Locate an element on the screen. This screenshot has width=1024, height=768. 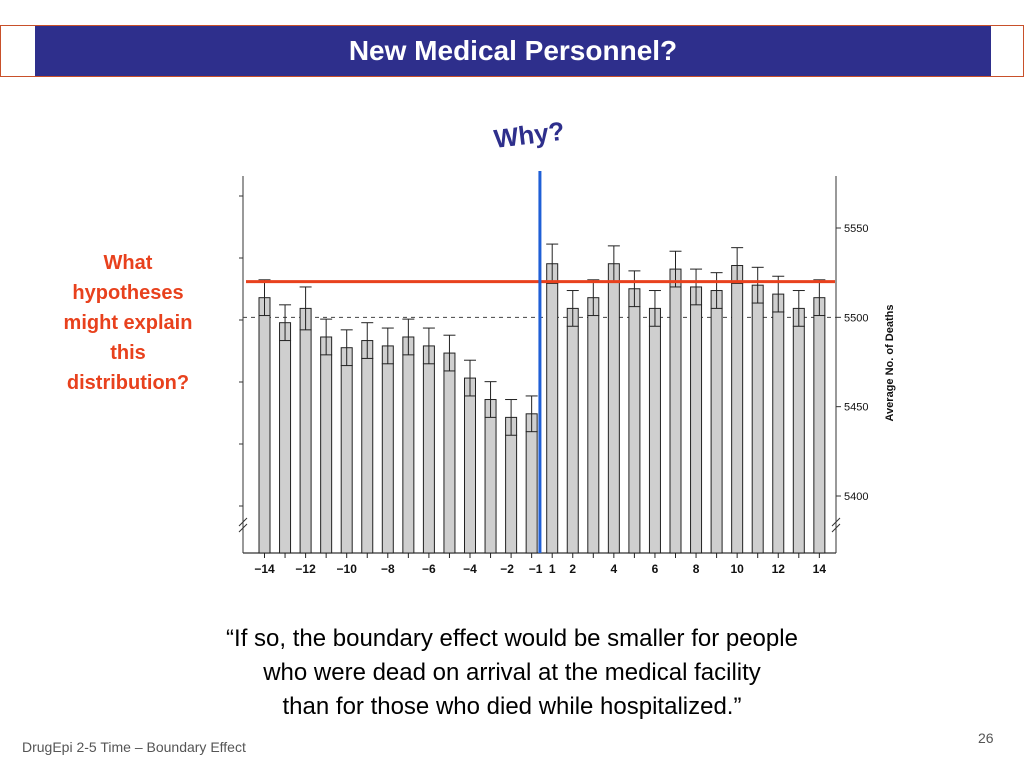
y-tick-label: 5400 is located at coordinates (856, 497).